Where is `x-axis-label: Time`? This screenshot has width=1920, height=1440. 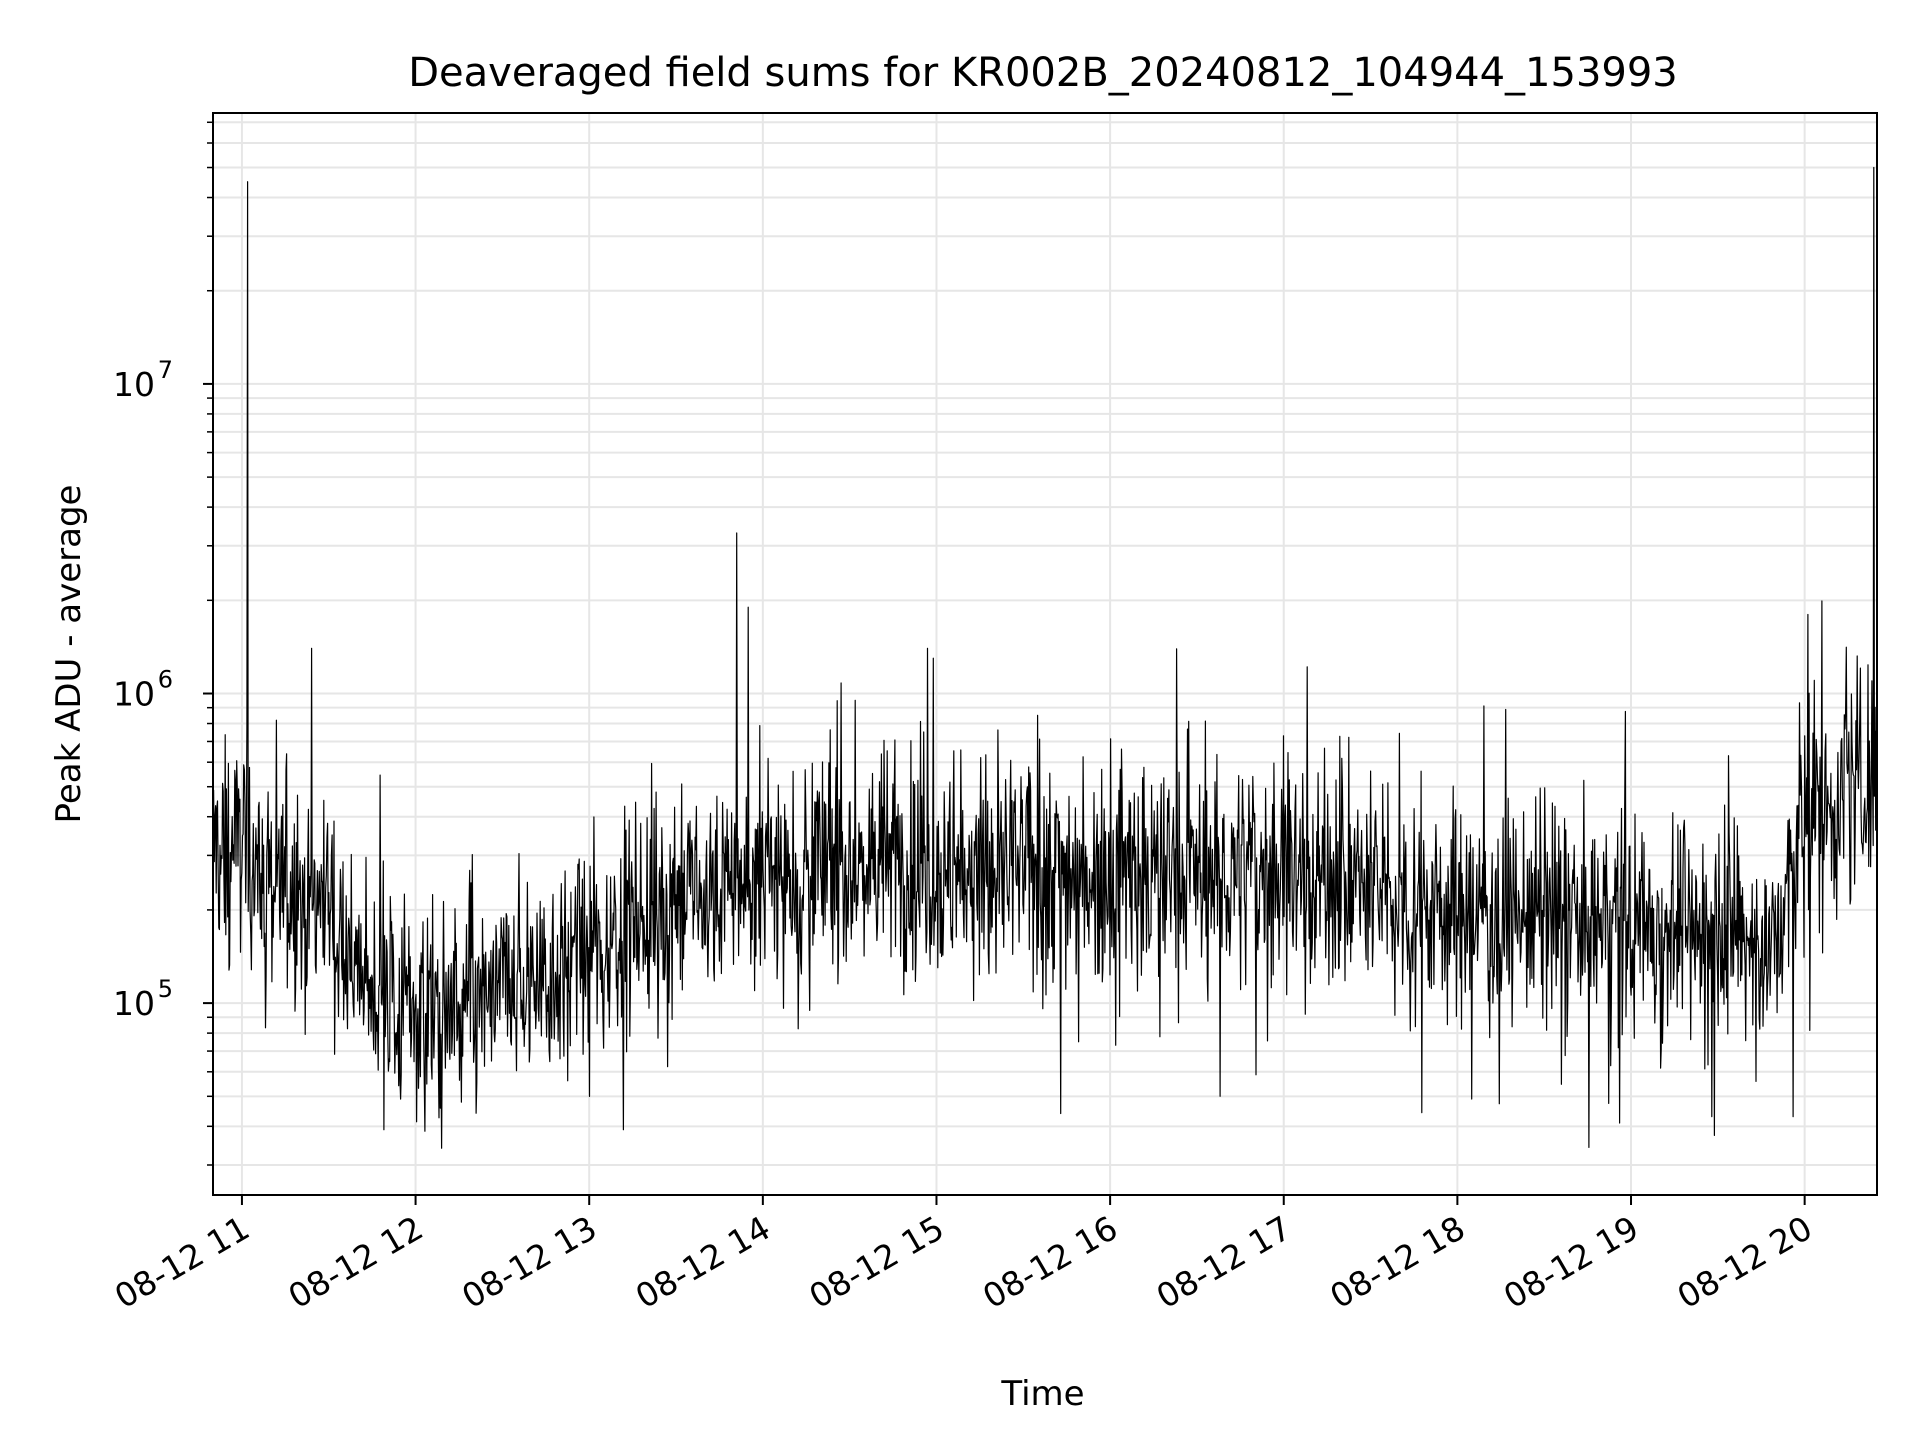
x-axis-label: Time is located at coordinates (1042, 1394).